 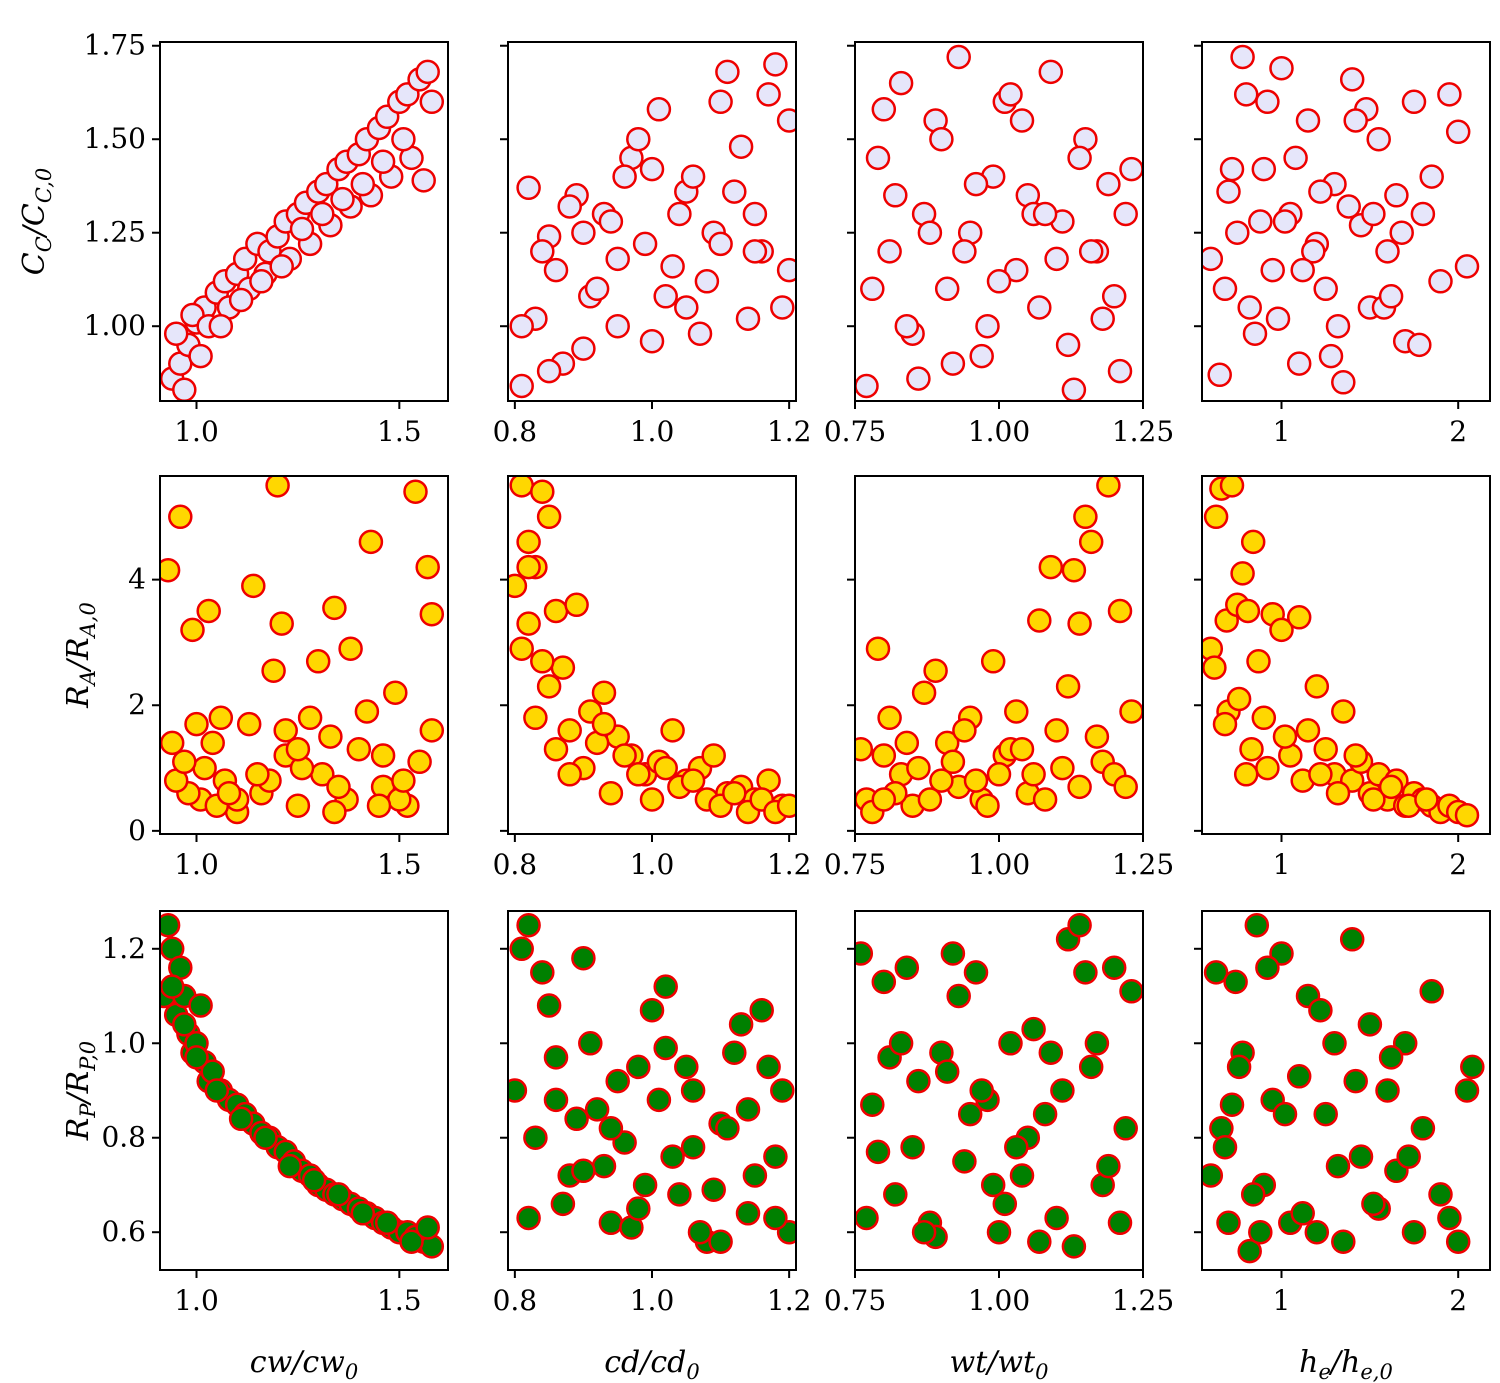 What do you see at coordinates (1458, 864) in the screenshot?
I see `x-tick-label: 2` at bounding box center [1458, 864].